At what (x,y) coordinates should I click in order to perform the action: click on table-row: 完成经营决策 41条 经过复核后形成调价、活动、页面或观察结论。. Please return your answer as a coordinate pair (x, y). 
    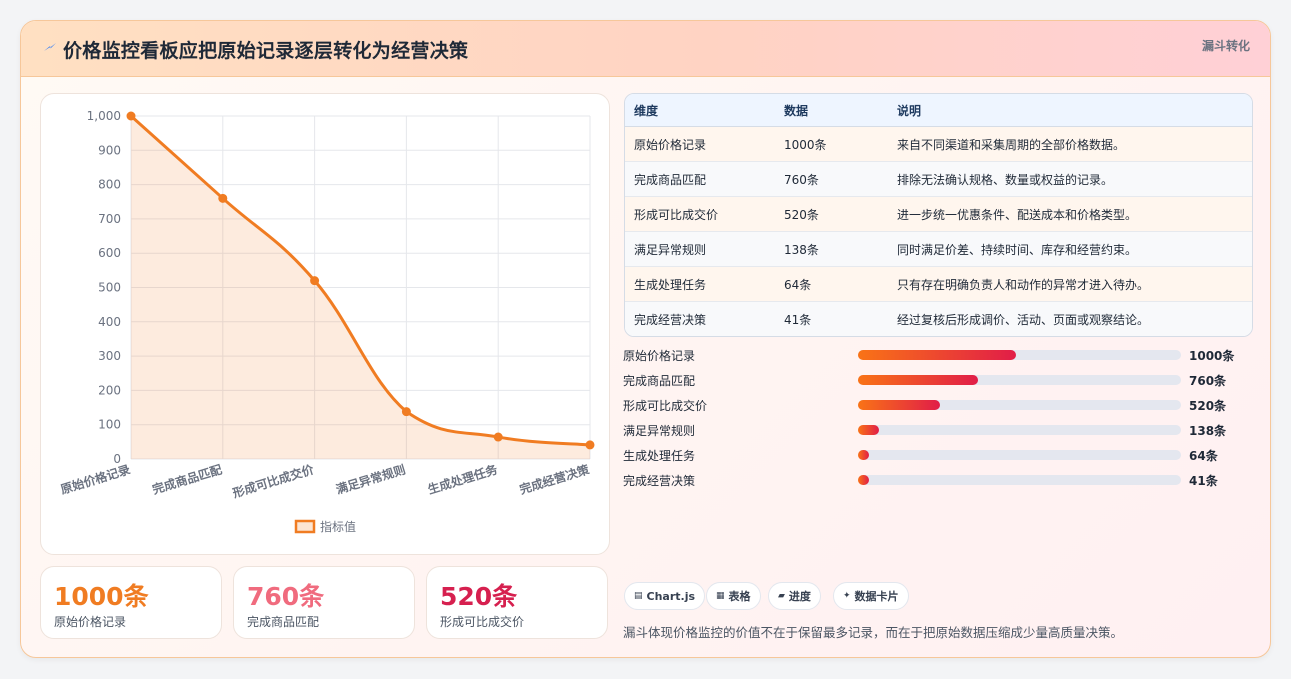
    Looking at the image, I should click on (938, 319).